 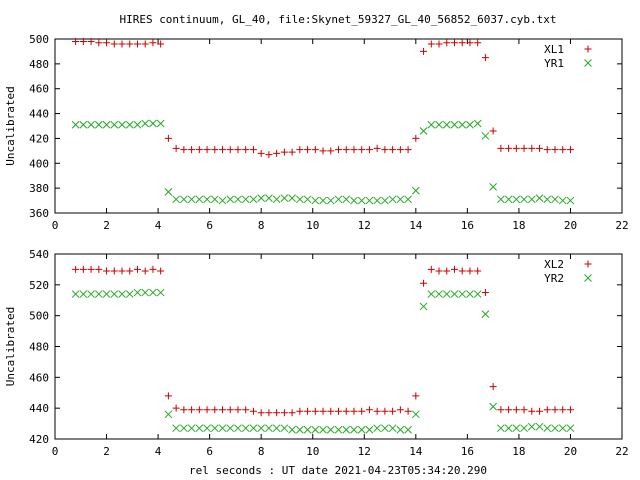 What do you see at coordinates (570, 225) in the screenshot?
I see `x-tick-label: 20` at bounding box center [570, 225].